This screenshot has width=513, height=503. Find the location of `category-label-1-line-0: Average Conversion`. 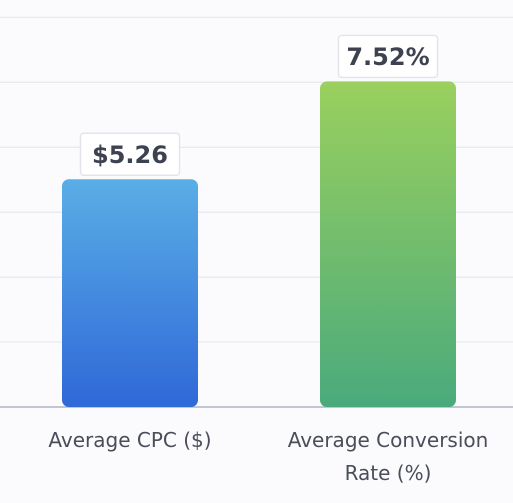

category-label-1-line-0: Average Conversion is located at coordinates (388, 440).